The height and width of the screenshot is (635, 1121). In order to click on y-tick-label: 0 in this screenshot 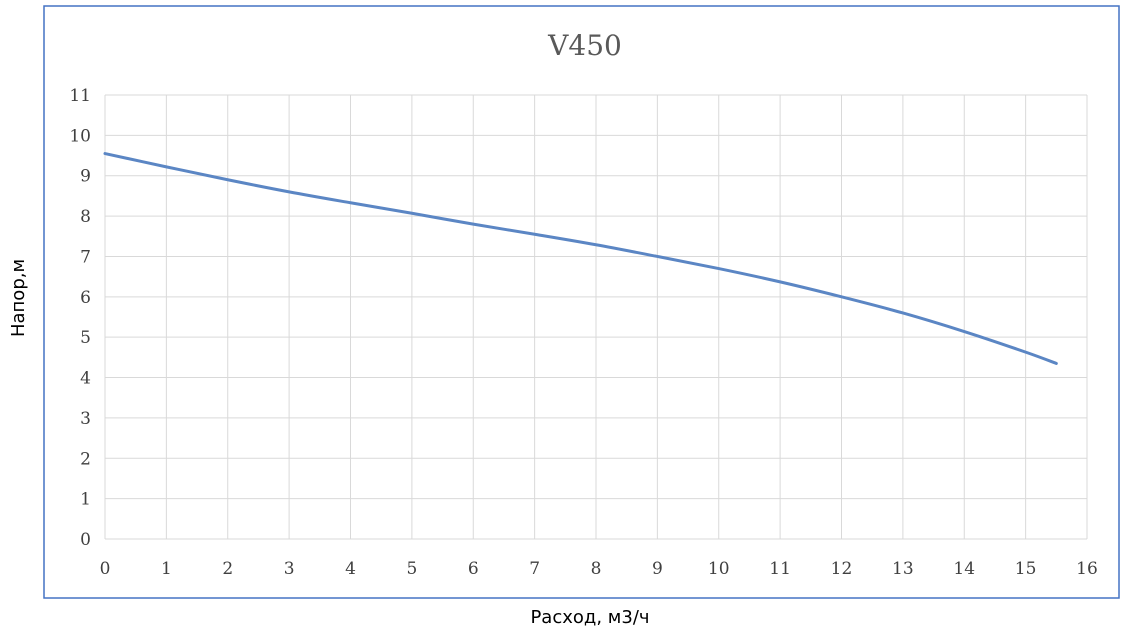, I will do `click(85, 540)`.